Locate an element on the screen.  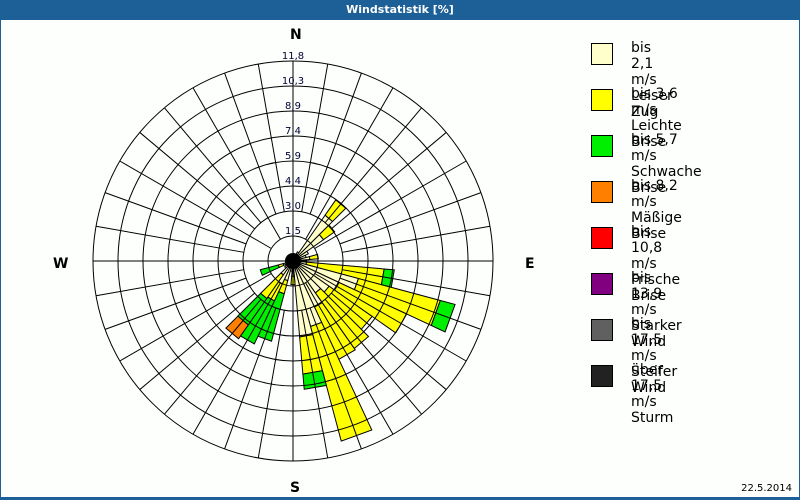
legend-label: Leichte Brise is located at coordinates (656, 134).